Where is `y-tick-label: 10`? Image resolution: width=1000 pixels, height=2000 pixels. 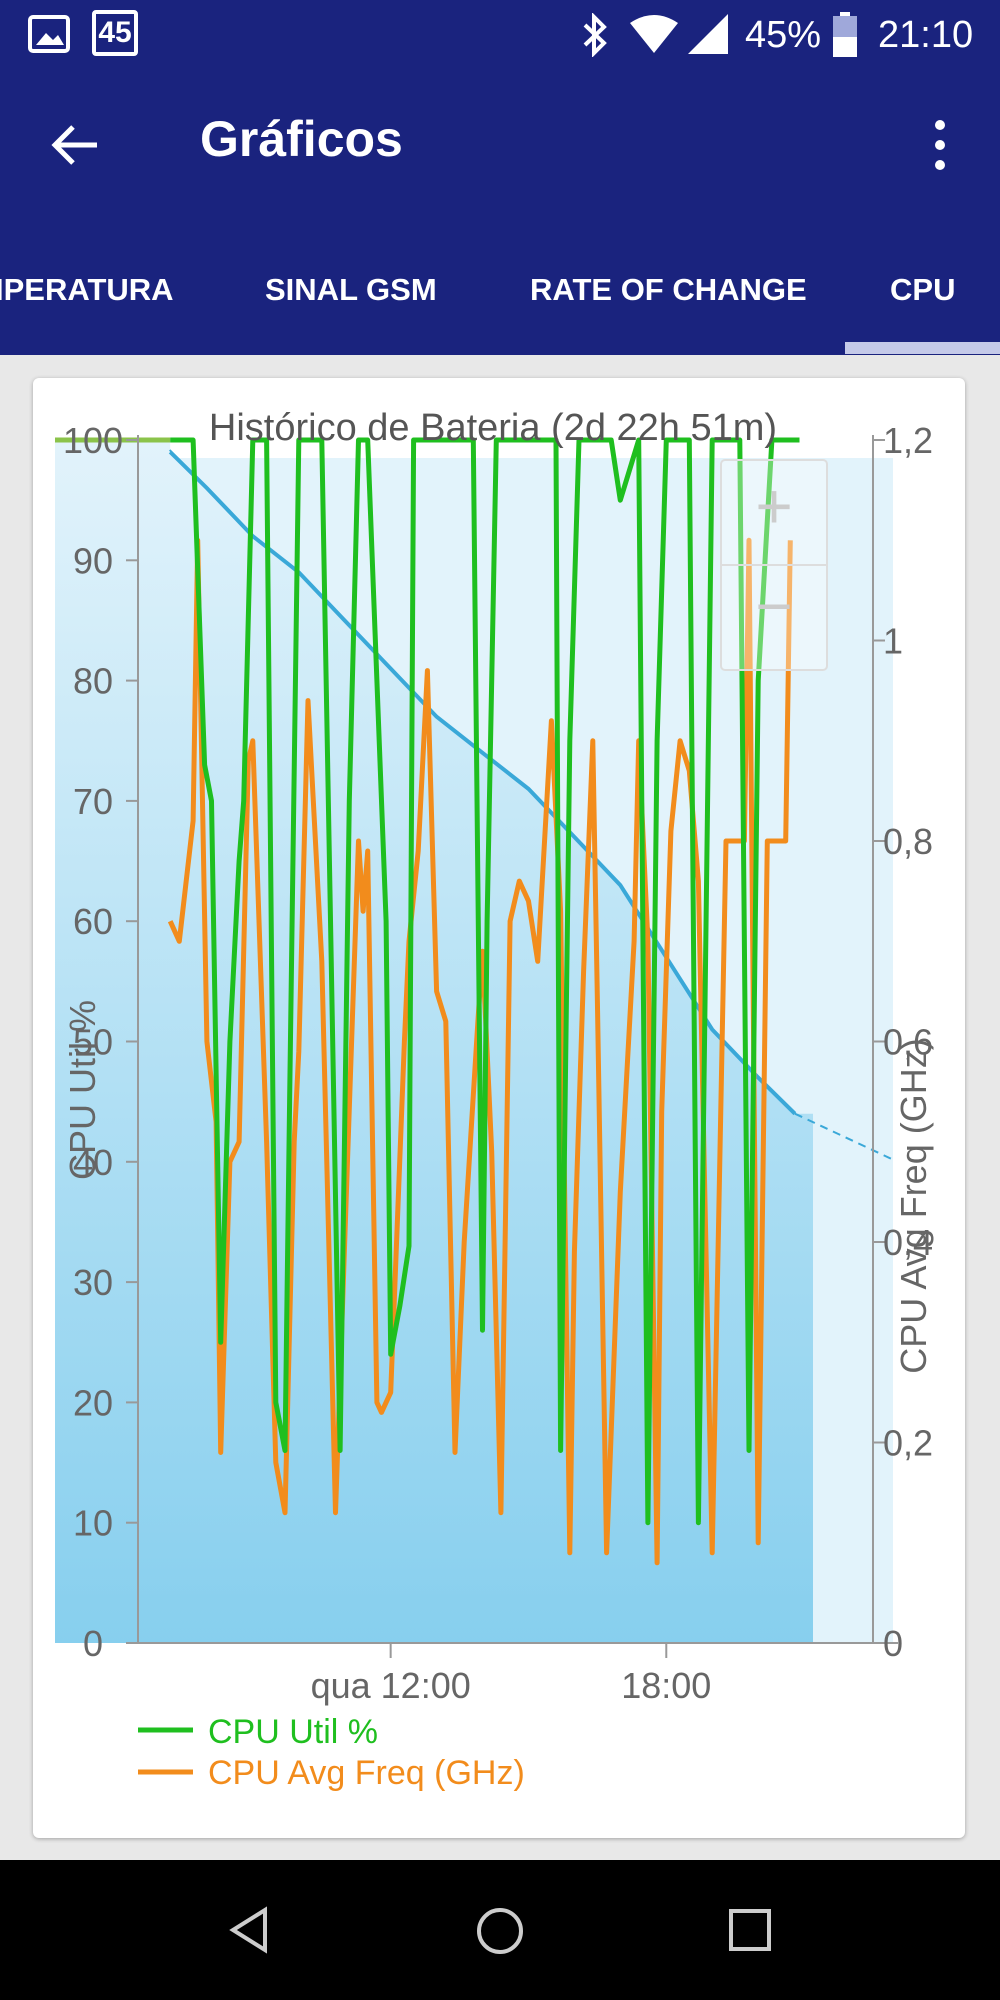 y-tick-label: 10 is located at coordinates (93, 1523).